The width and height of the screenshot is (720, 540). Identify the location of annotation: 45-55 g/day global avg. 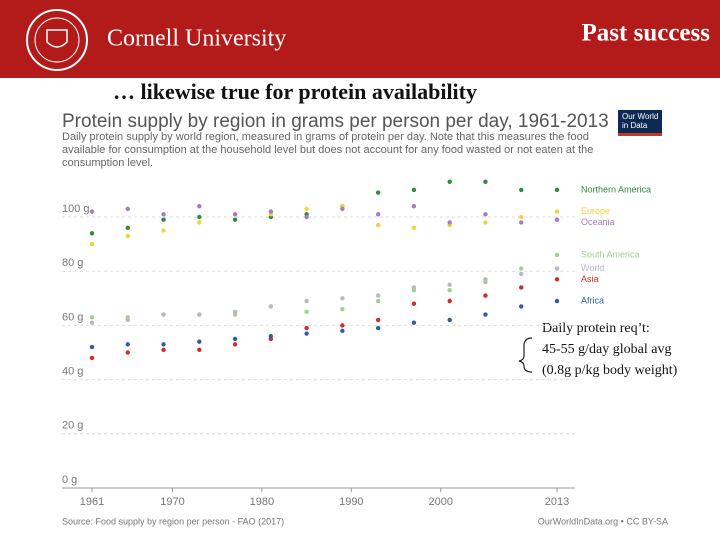
(606, 349).